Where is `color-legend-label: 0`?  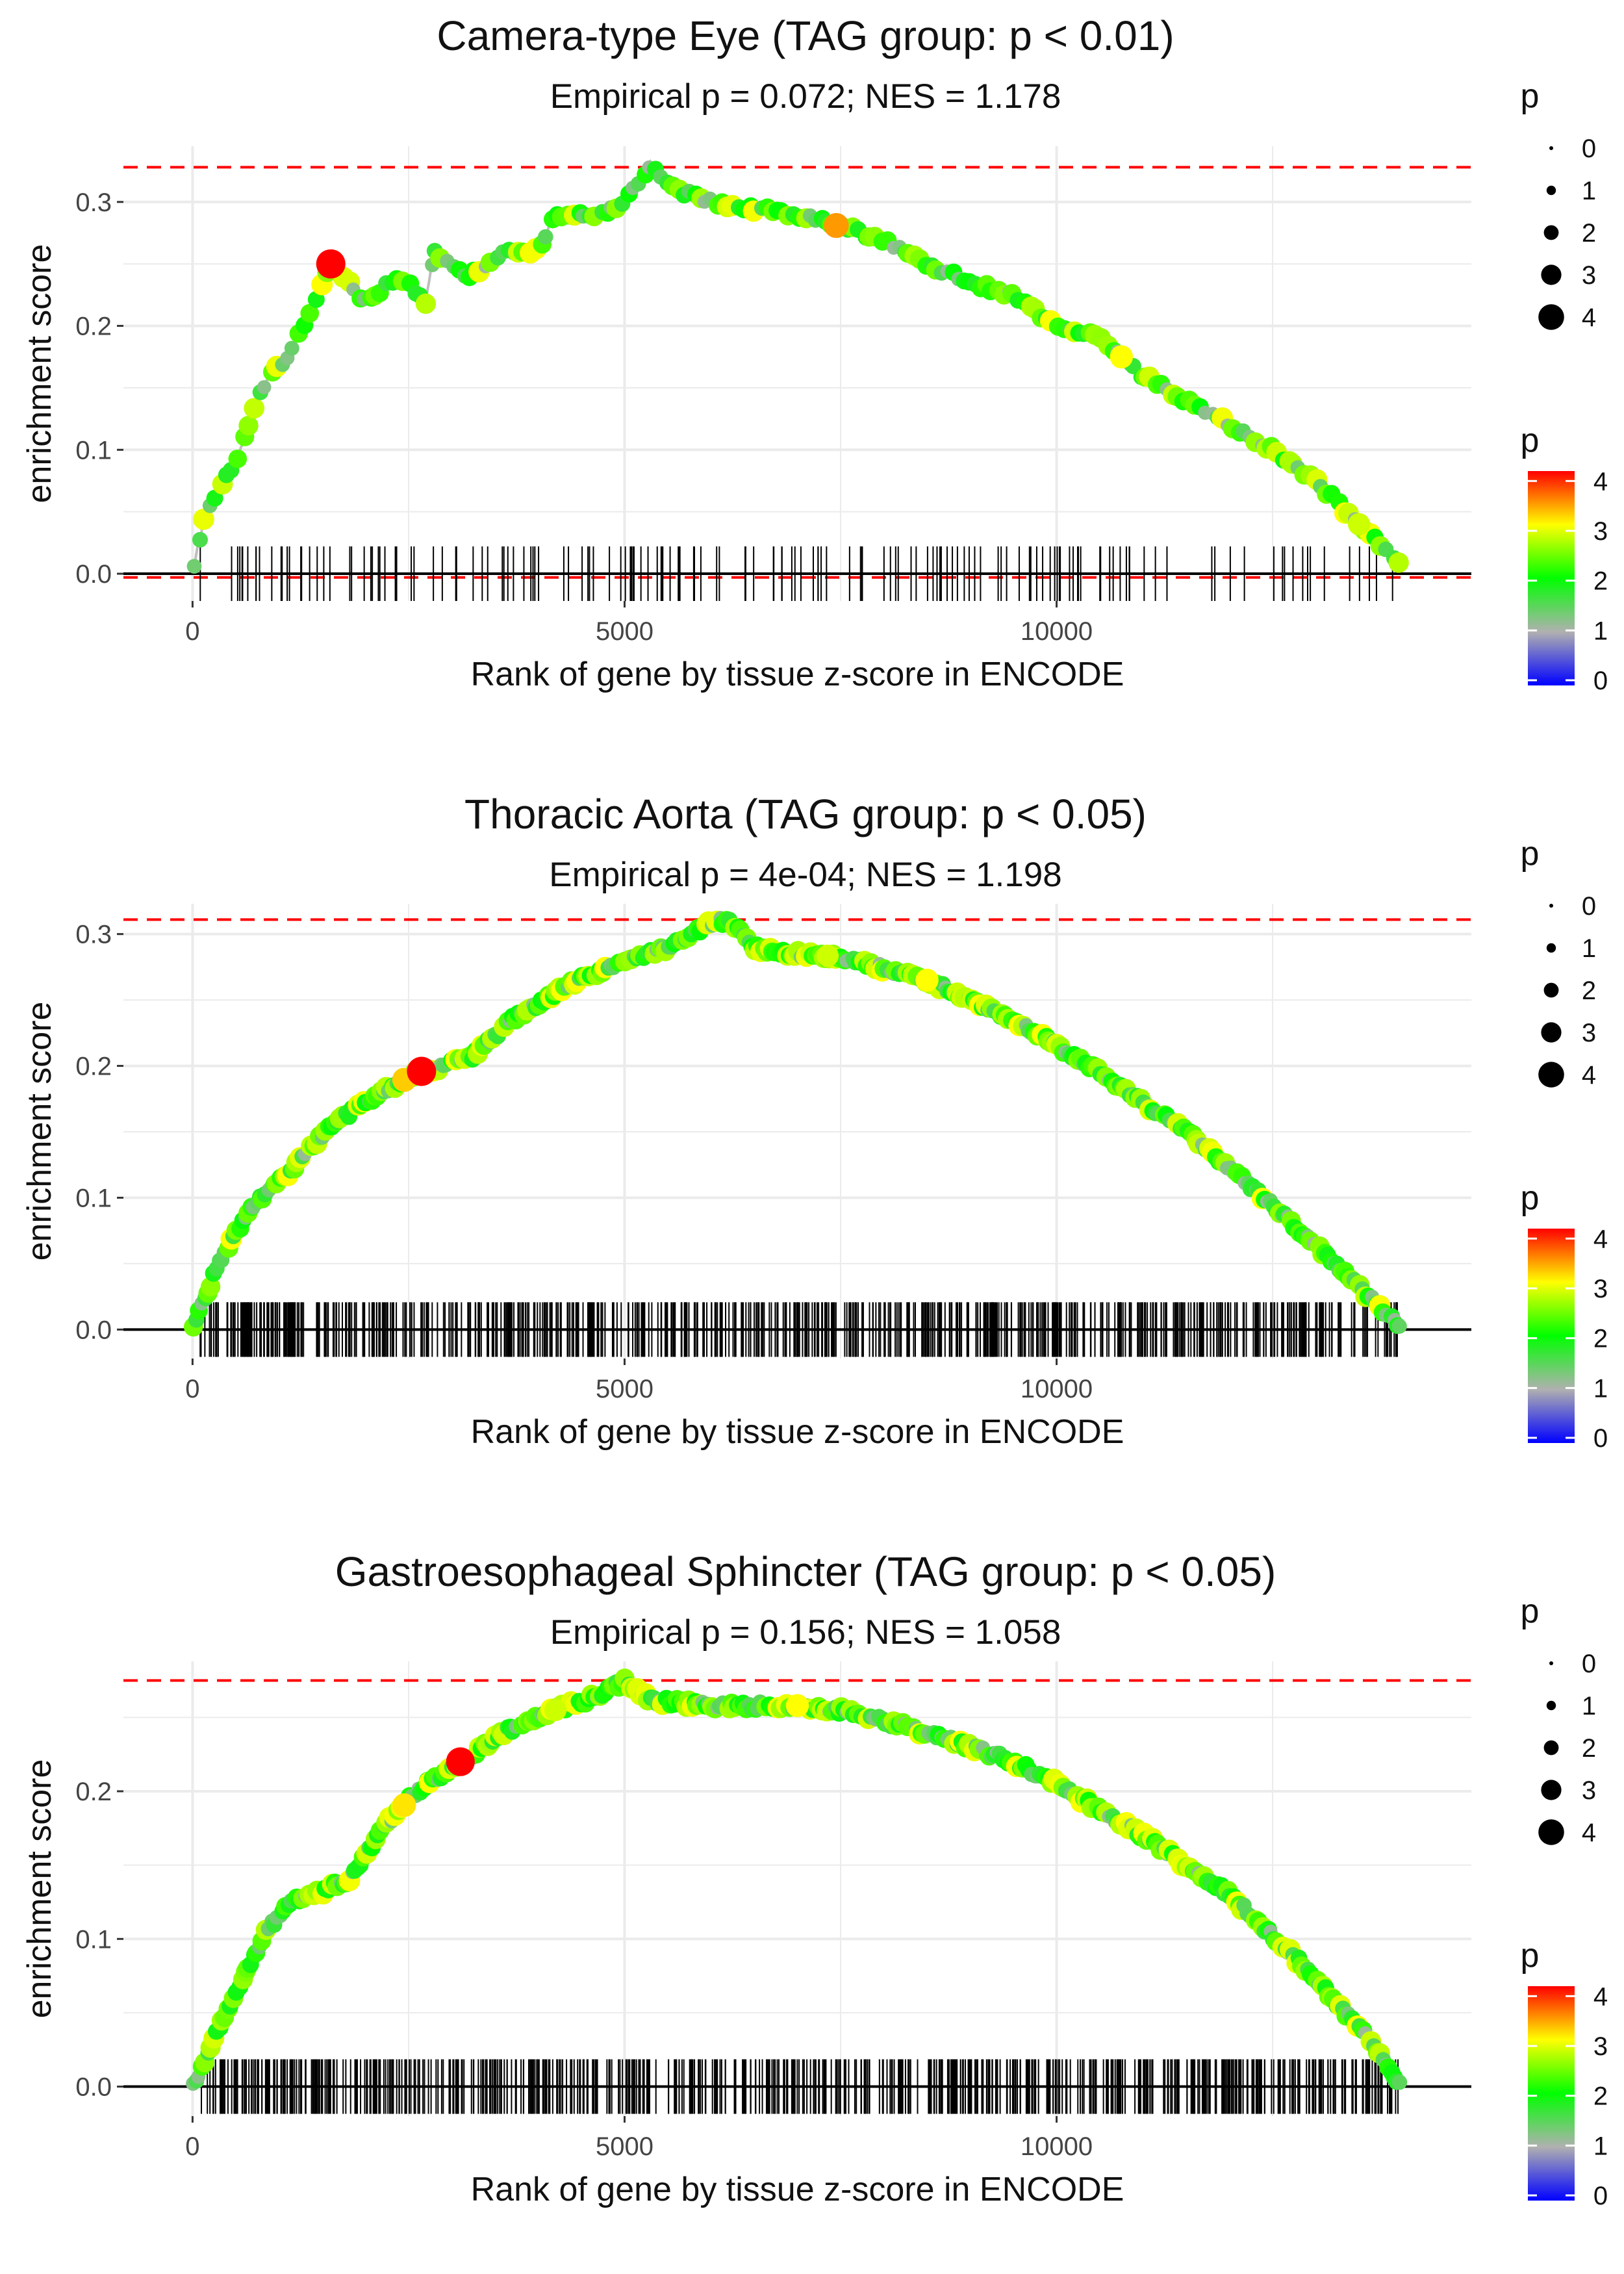
color-legend-label: 0 is located at coordinates (1600, 681).